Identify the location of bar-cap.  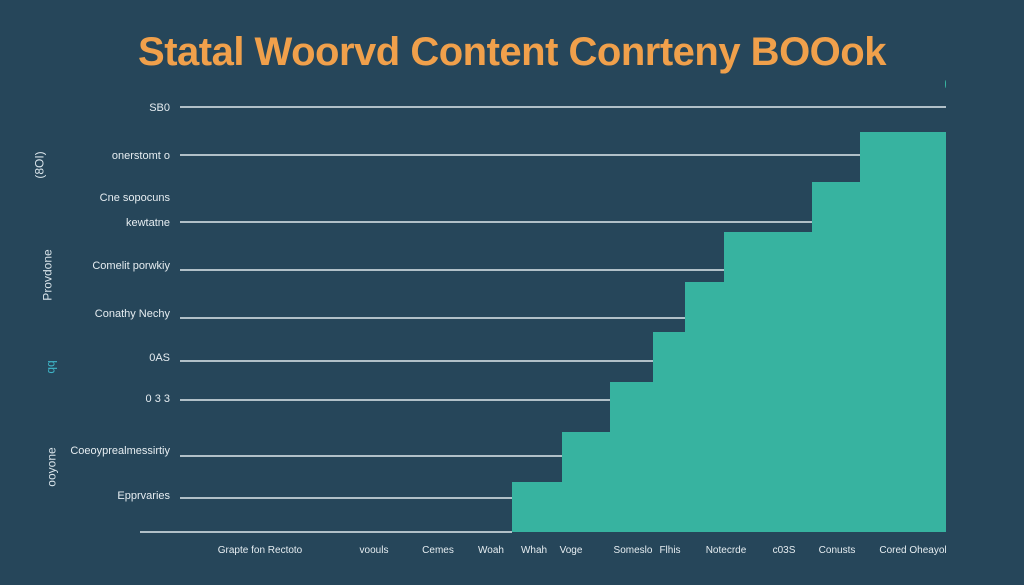
(945, 84).